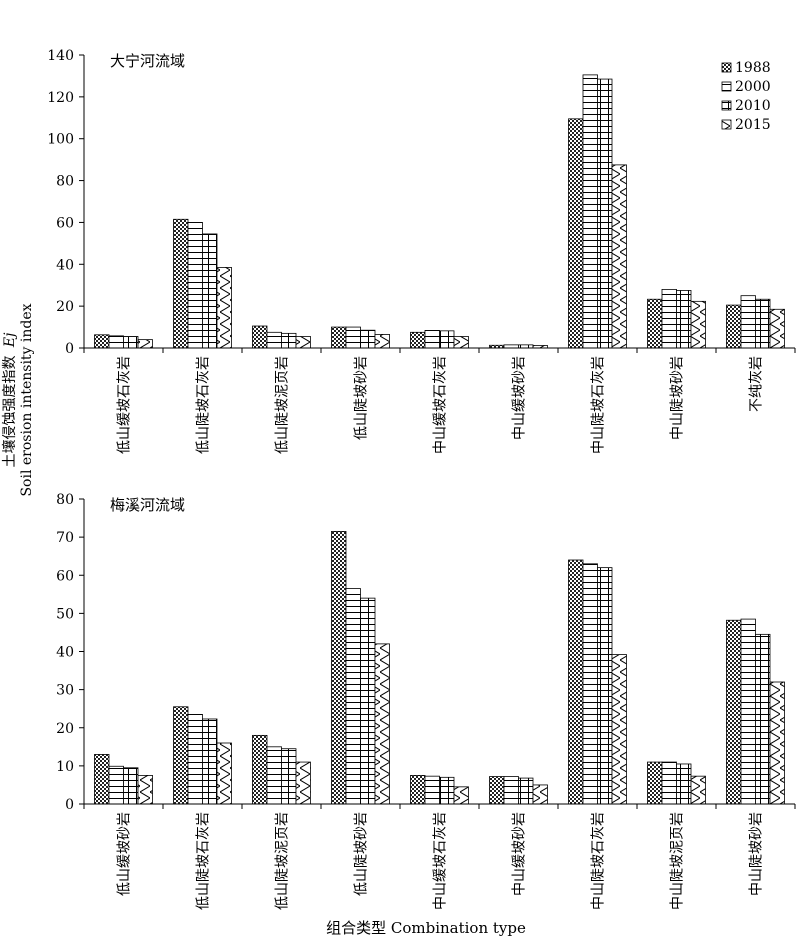  What do you see at coordinates (746, 96) in the screenshot?
I see `legend: 1988 2000 2010 2015` at bounding box center [746, 96].